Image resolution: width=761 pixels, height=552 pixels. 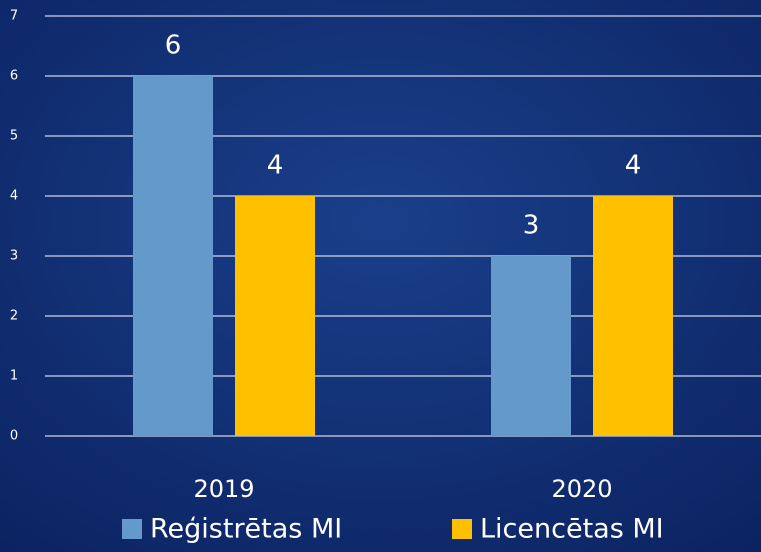 What do you see at coordinates (14, 316) in the screenshot?
I see `y-tick-label: 2` at bounding box center [14, 316].